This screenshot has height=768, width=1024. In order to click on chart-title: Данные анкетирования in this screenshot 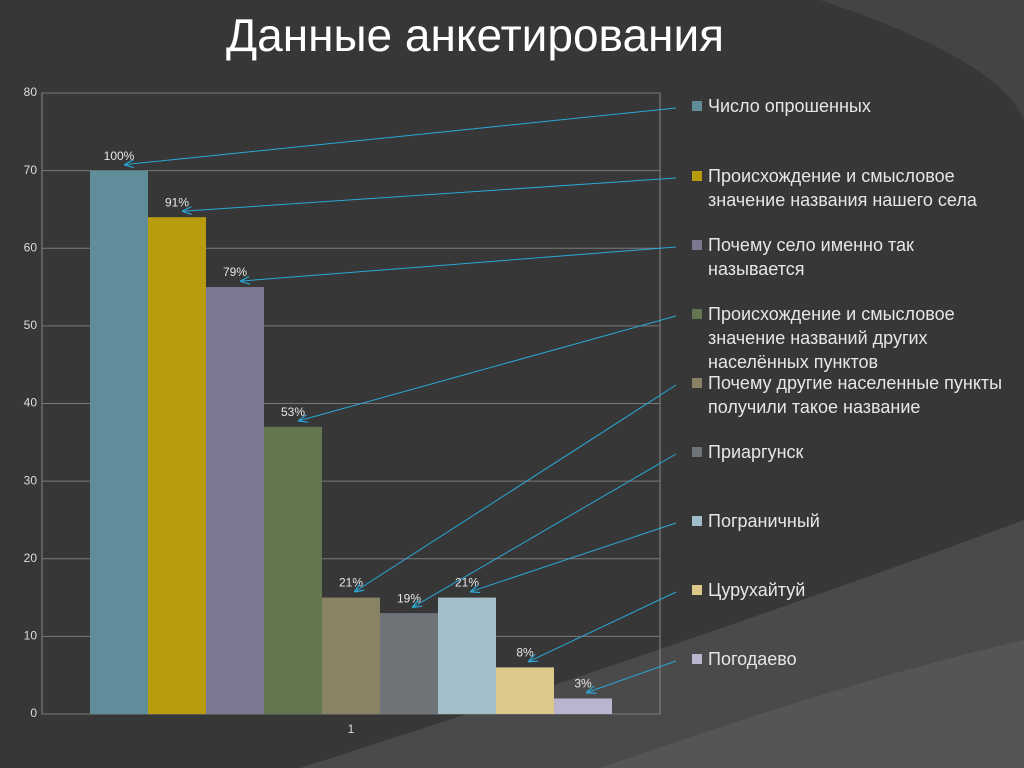, I will do `click(475, 35)`.